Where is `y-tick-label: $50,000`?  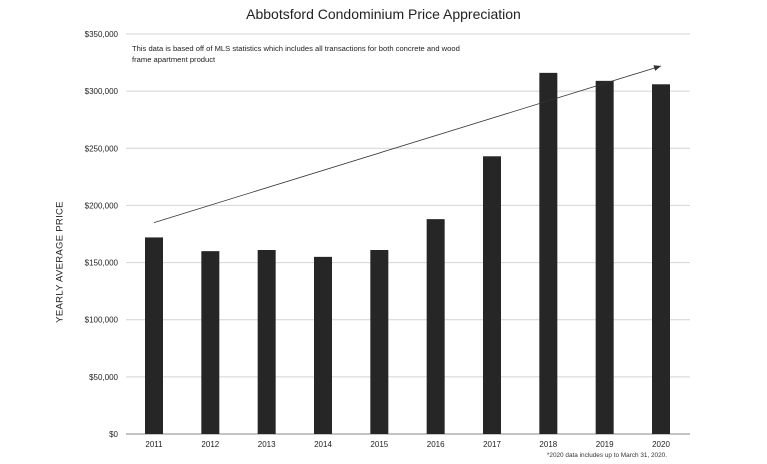 y-tick-label: $50,000 is located at coordinates (103, 377).